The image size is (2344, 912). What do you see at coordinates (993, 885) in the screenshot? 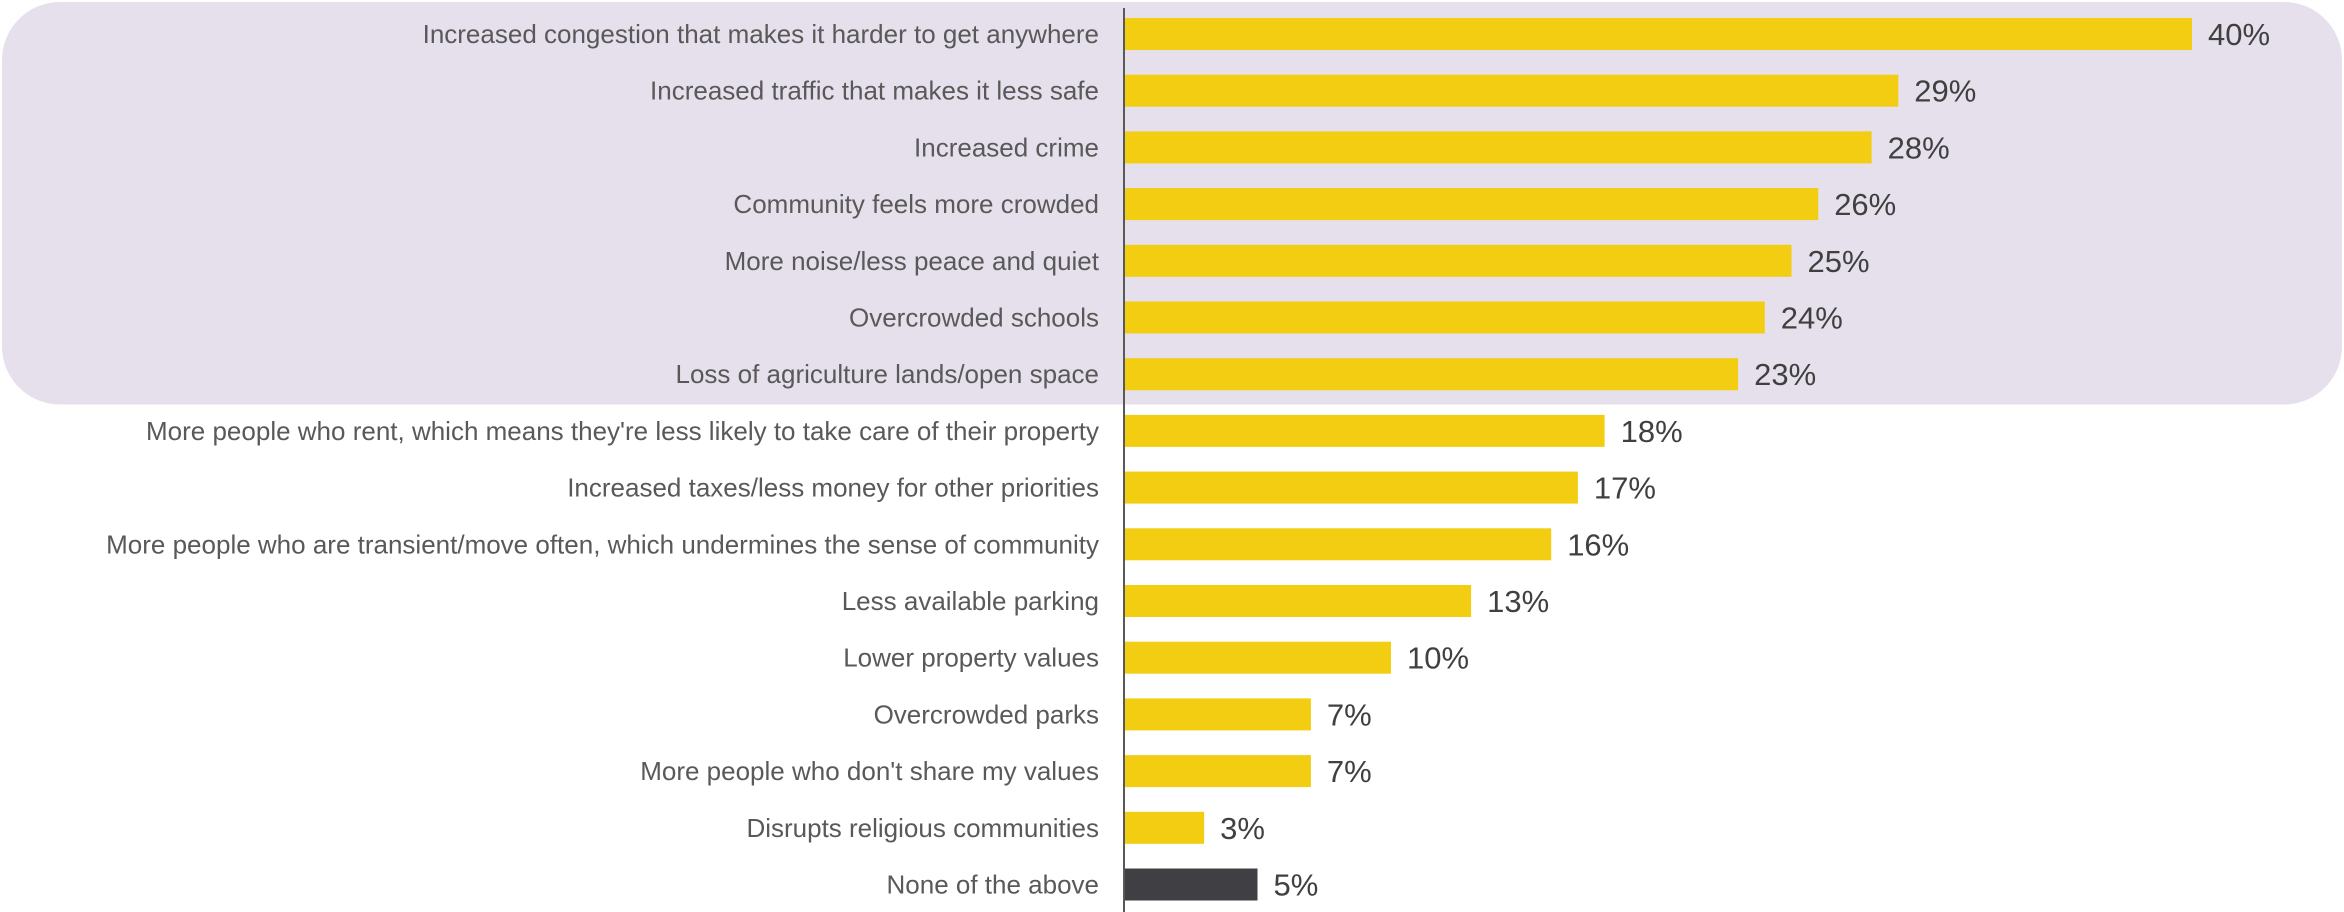
I see `category-label: None of the above` at bounding box center [993, 885].